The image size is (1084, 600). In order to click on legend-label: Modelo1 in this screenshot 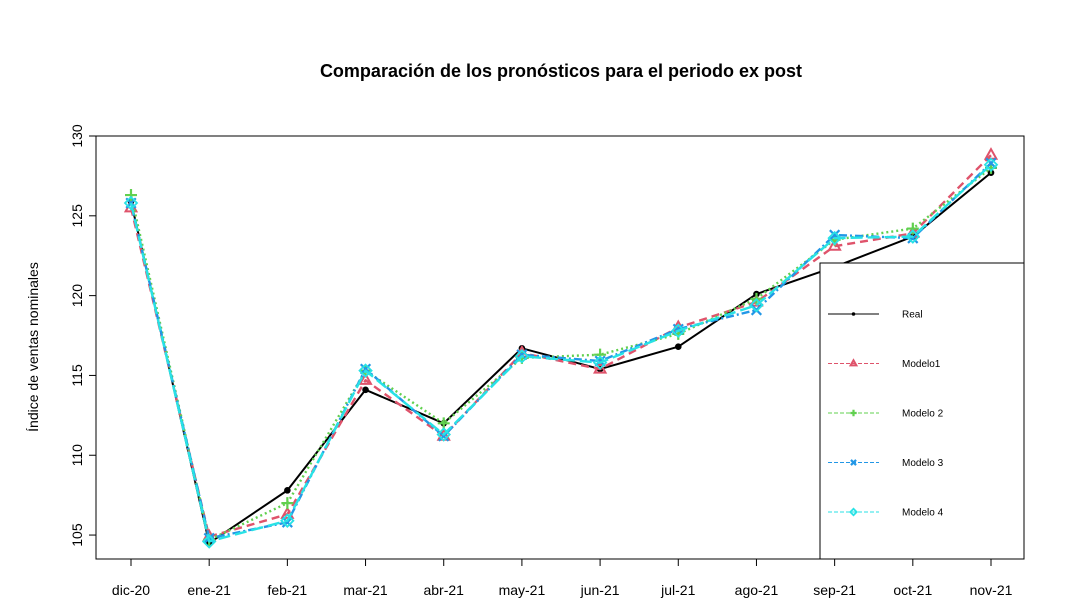, I will do `click(921, 364)`.